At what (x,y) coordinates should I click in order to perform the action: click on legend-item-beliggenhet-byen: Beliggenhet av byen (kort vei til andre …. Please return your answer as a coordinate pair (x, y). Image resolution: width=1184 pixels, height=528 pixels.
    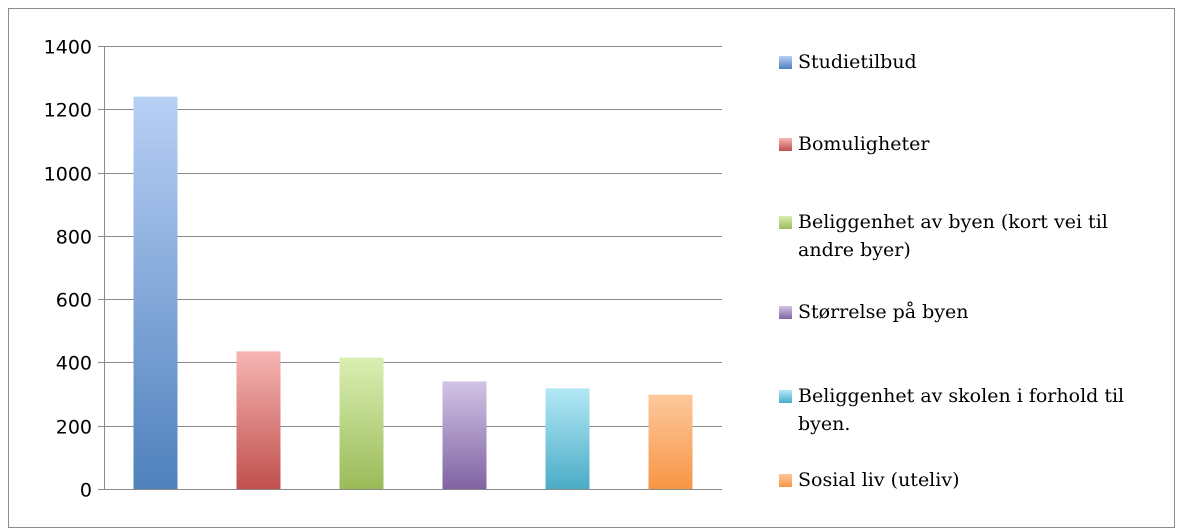
    Looking at the image, I should click on (964, 236).